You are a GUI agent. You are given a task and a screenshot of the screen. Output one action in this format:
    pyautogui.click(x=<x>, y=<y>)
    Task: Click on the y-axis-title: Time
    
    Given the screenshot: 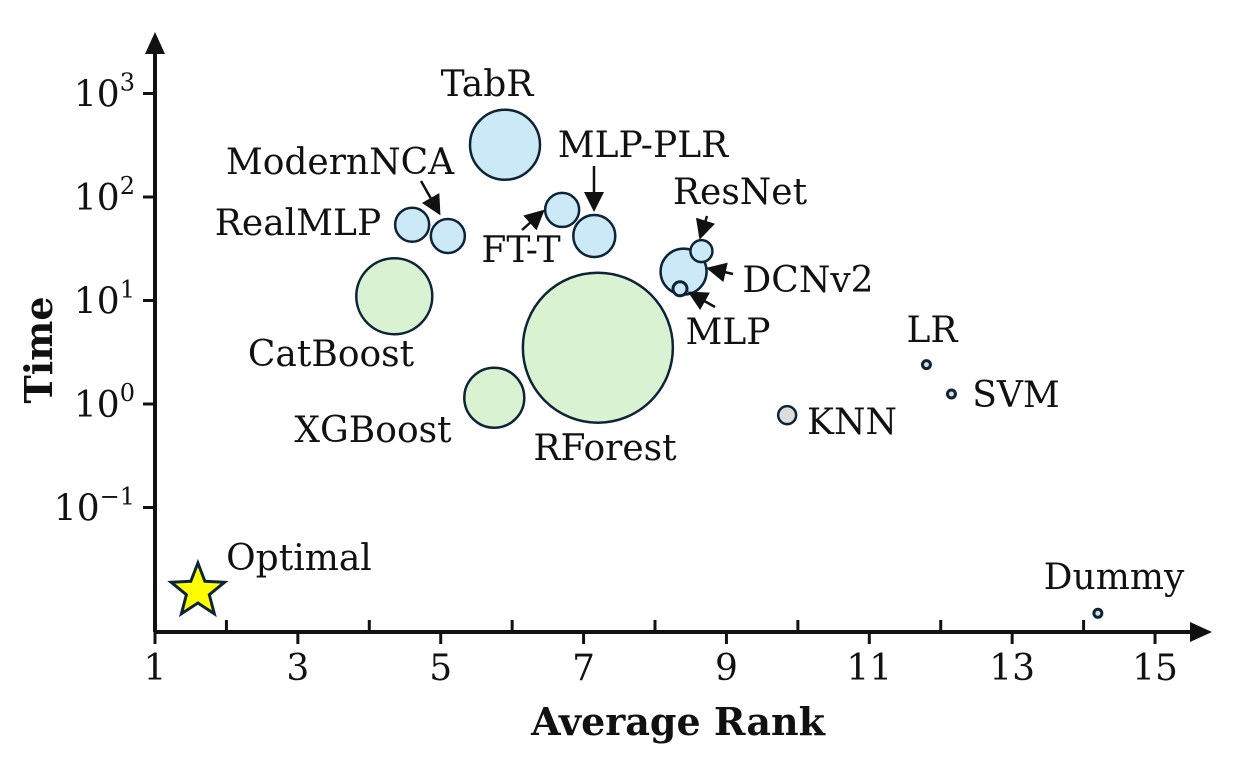 What is the action you would take?
    pyautogui.click(x=38, y=349)
    